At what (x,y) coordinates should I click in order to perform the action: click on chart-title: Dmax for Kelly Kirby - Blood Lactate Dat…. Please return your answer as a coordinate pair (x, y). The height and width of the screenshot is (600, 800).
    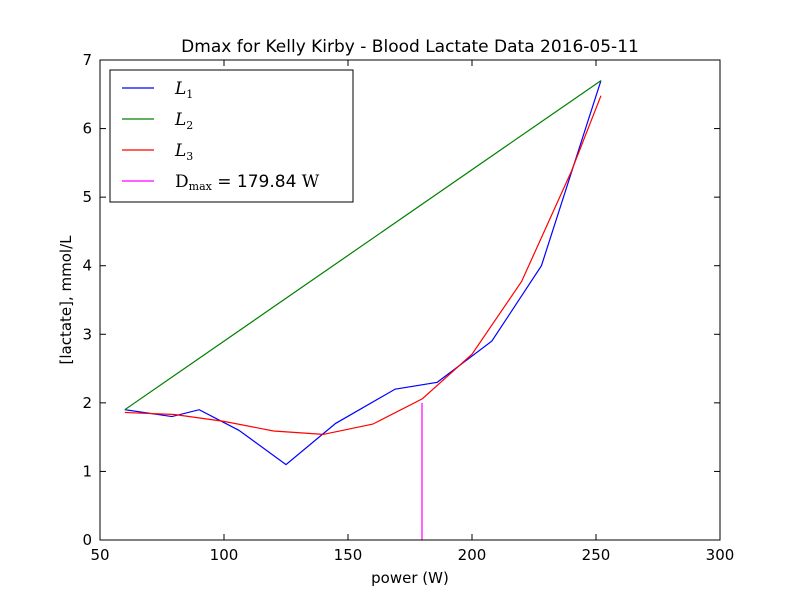
    Looking at the image, I should click on (410, 47).